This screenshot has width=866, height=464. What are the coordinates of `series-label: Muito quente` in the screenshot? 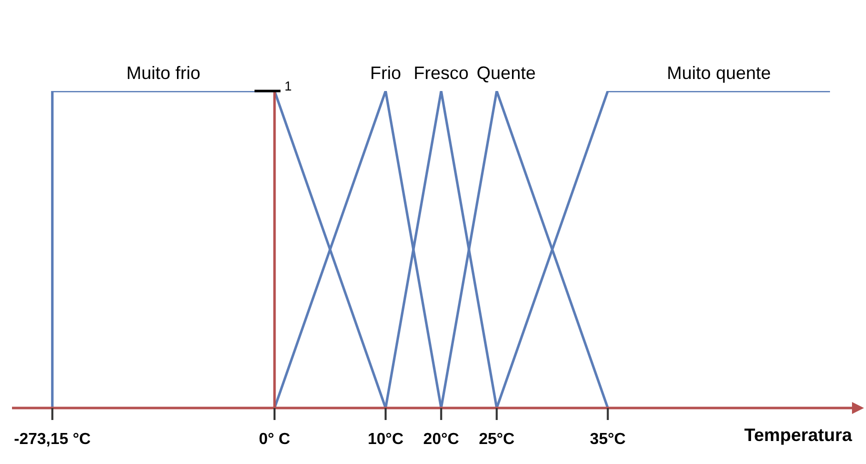 It's located at (718, 72).